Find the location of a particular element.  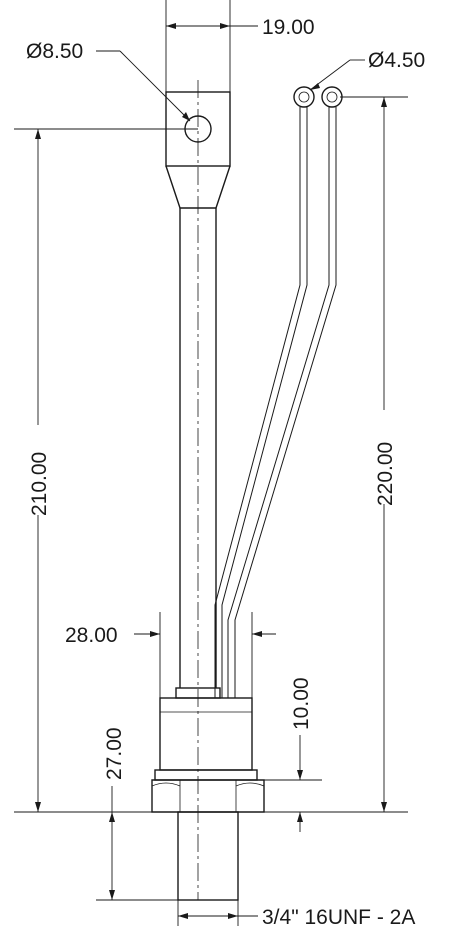

wire-1-outer is located at coordinates (257, 402).